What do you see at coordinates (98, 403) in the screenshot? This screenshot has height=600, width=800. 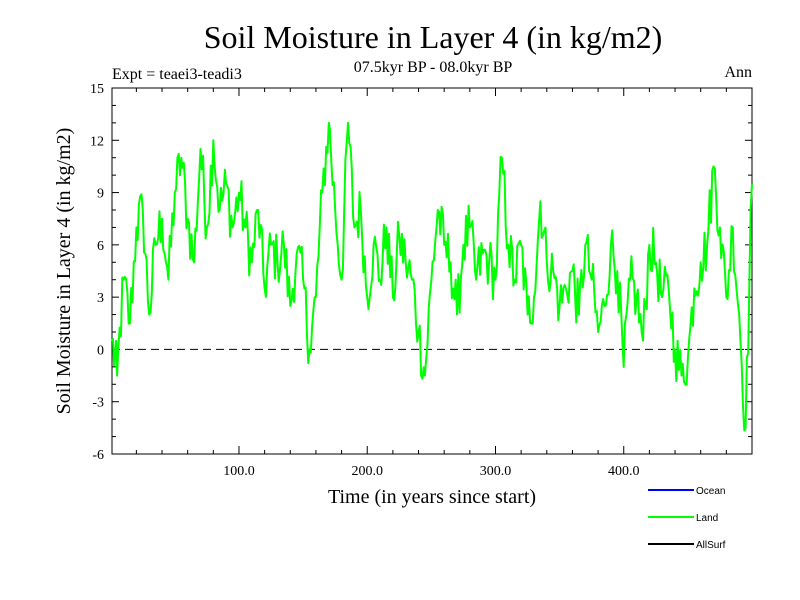 I see `y-tick-label: -3` at bounding box center [98, 403].